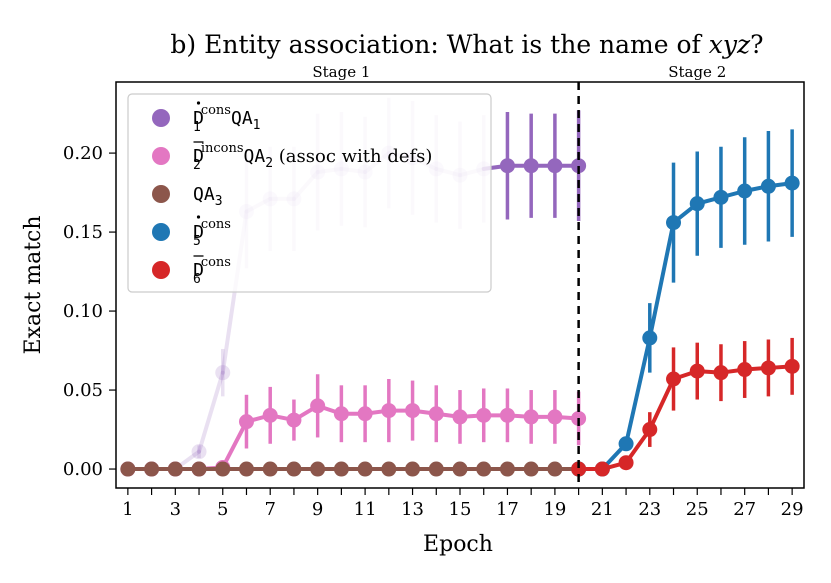  Describe the element at coordinates (219, 201) in the screenshot. I see `legend-tail-subscript: 3` at that location.